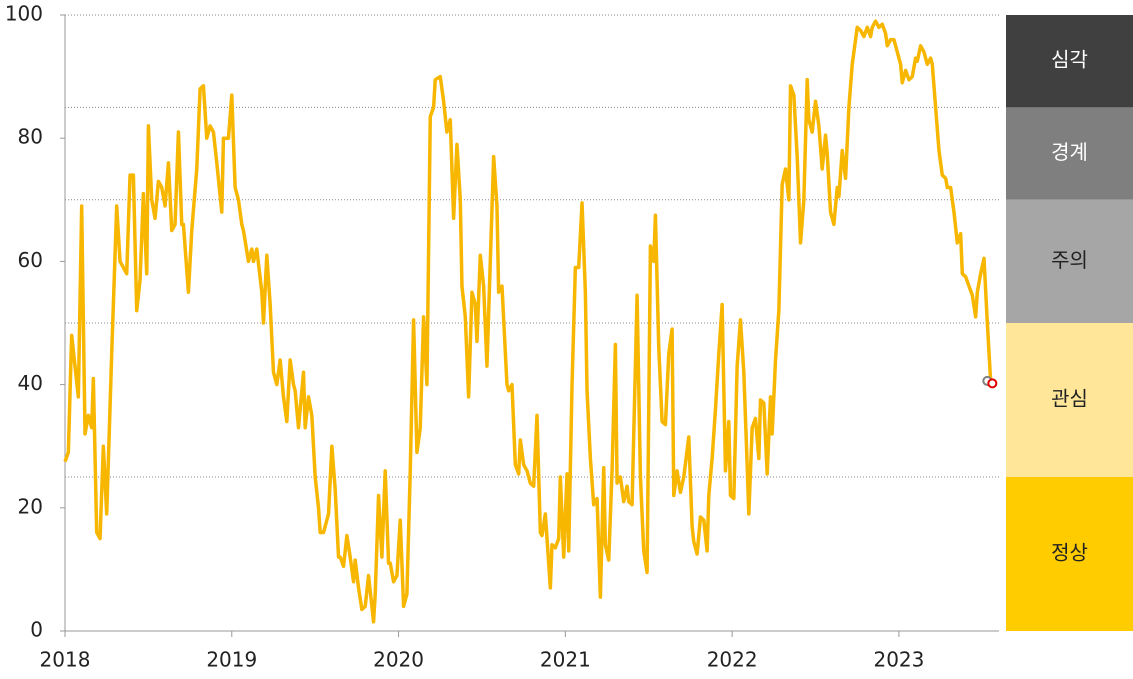  What do you see at coordinates (65, 660) in the screenshot?
I see `x-tick-label: 2018` at bounding box center [65, 660].